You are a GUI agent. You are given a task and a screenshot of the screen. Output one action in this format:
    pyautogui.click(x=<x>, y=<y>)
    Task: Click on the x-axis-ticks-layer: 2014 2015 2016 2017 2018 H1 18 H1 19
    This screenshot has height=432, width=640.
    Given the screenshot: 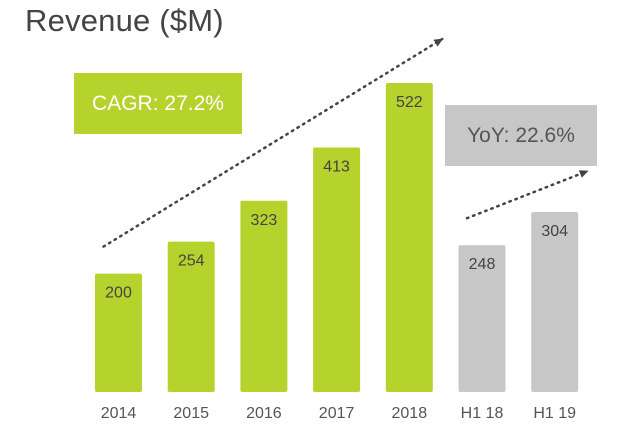 What is the action you would take?
    pyautogui.click(x=338, y=413)
    